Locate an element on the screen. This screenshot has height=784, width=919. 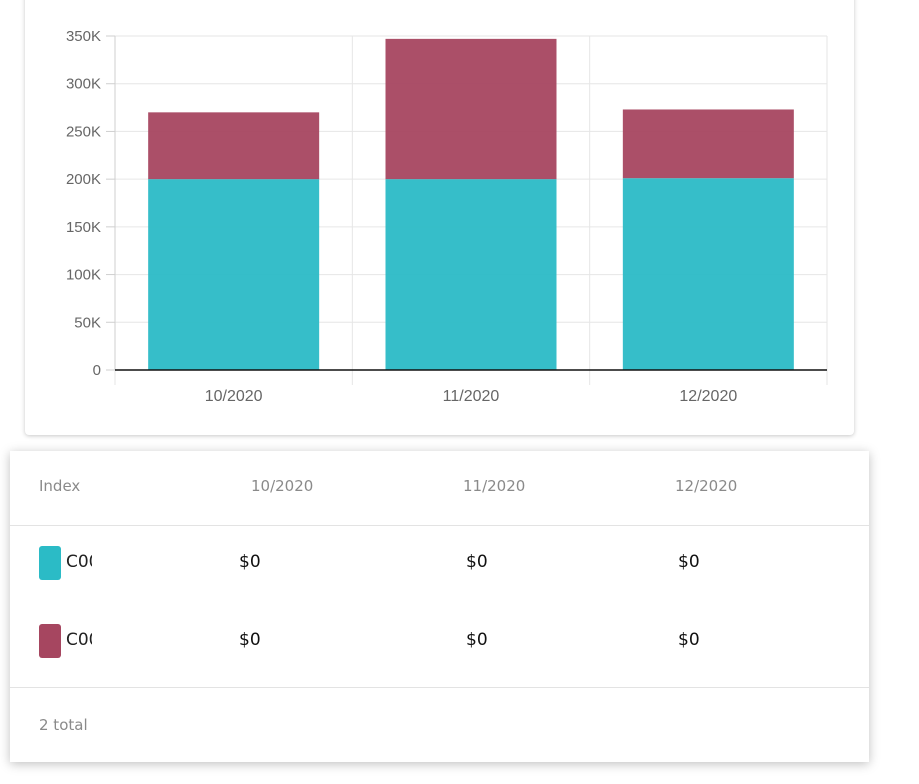
table-footer: 2 total is located at coordinates (439, 725).